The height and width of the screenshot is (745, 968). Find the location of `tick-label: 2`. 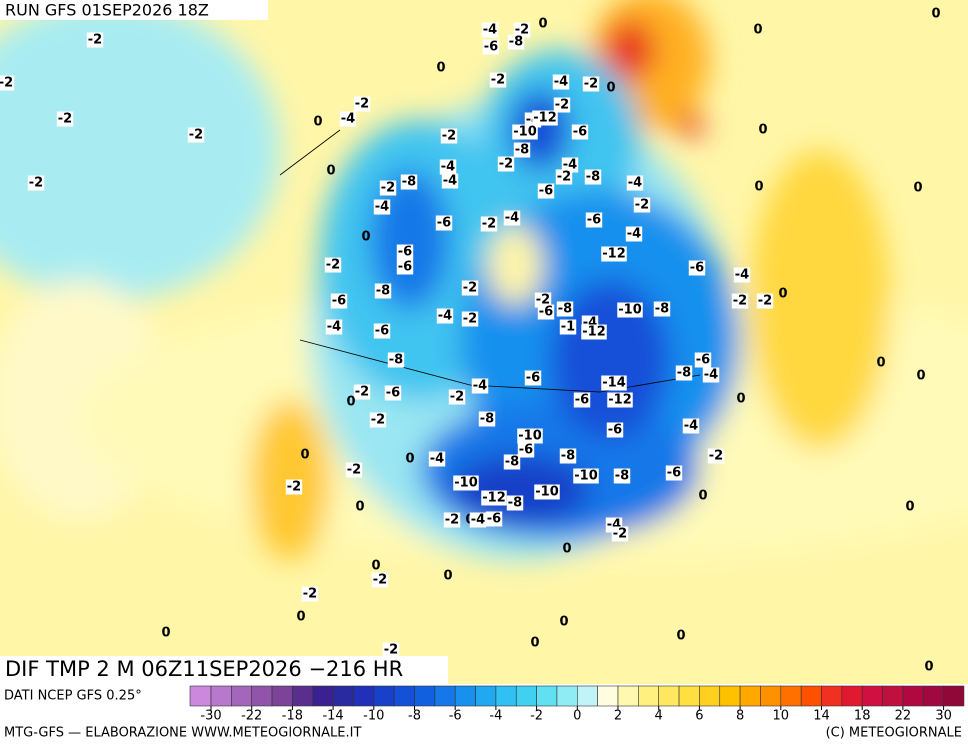

tick-label: 2 is located at coordinates (618, 716).